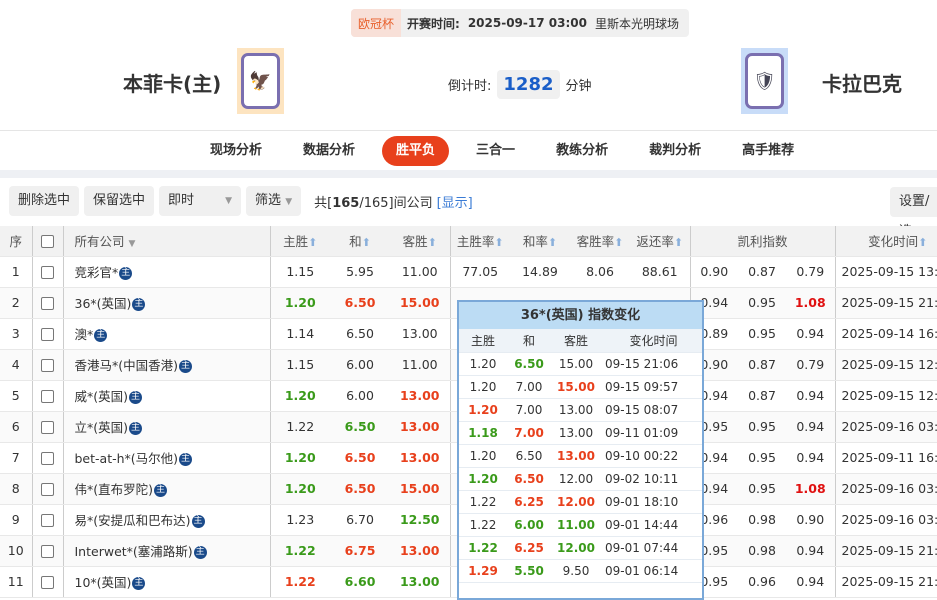 Image resolution: width=937 pixels, height=600 pixels. What do you see at coordinates (762, 365) in the screenshot?
I see `kelly-cell: 0.87` at bounding box center [762, 365].